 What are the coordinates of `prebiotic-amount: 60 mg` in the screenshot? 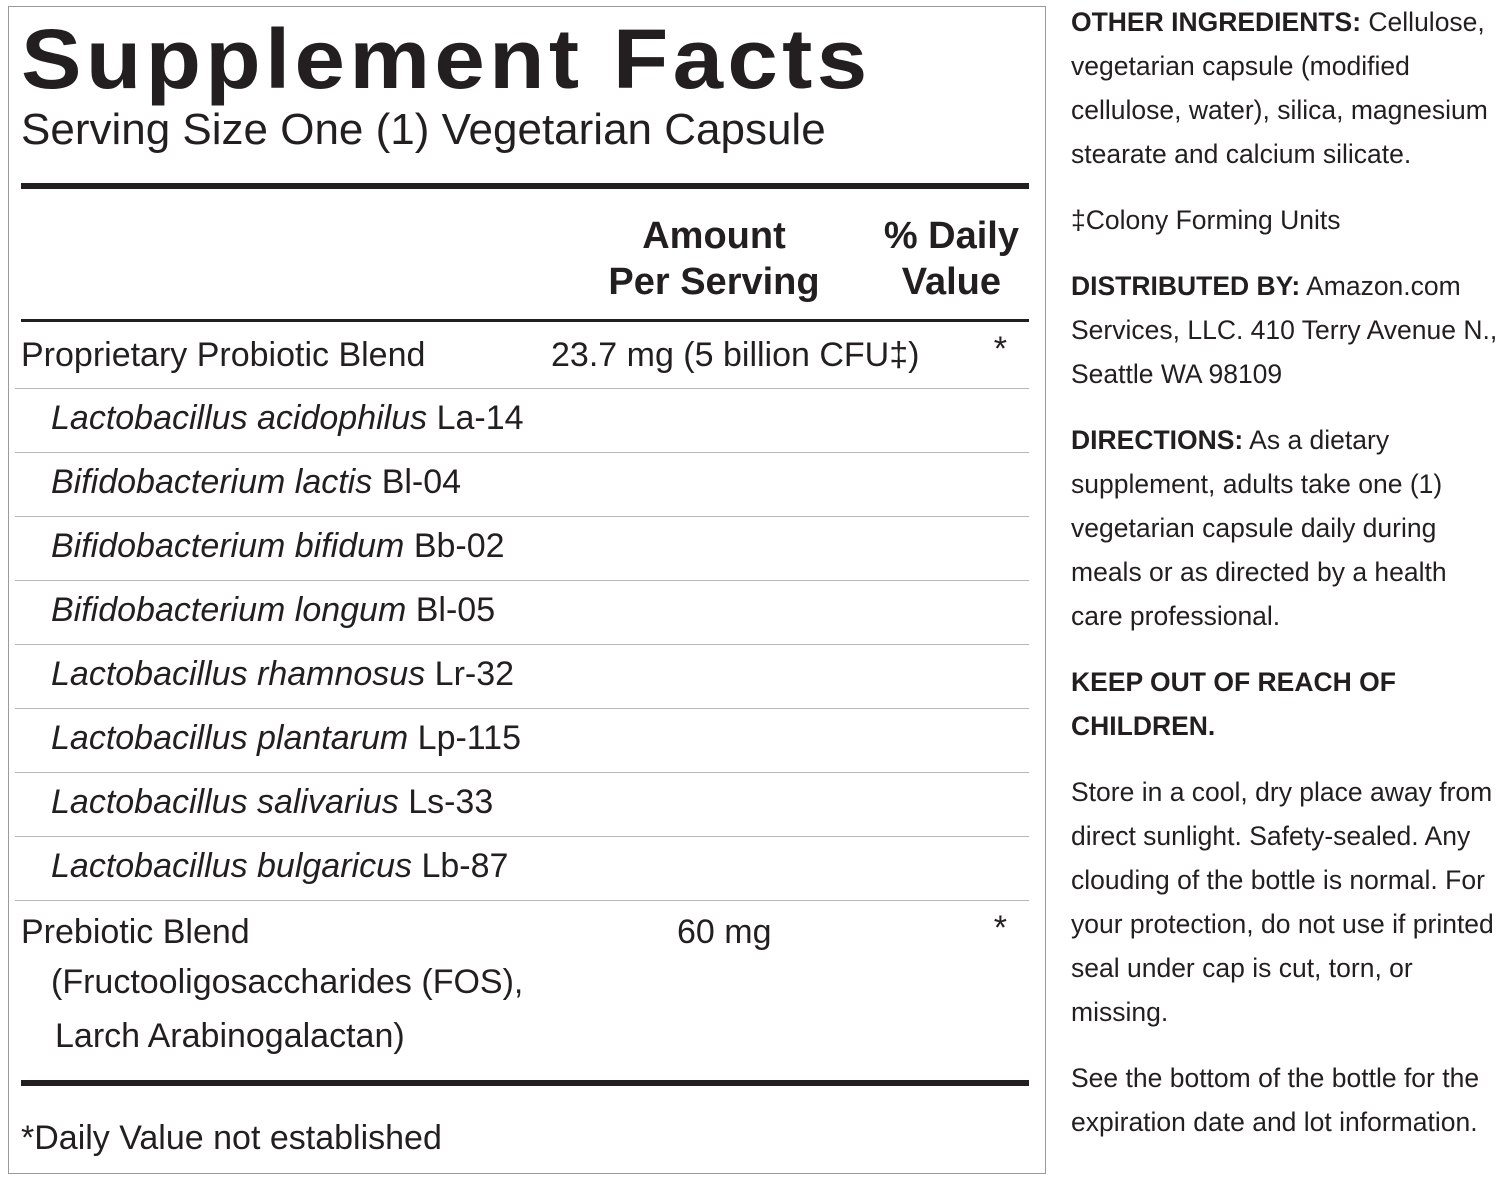 It's located at (724, 932).